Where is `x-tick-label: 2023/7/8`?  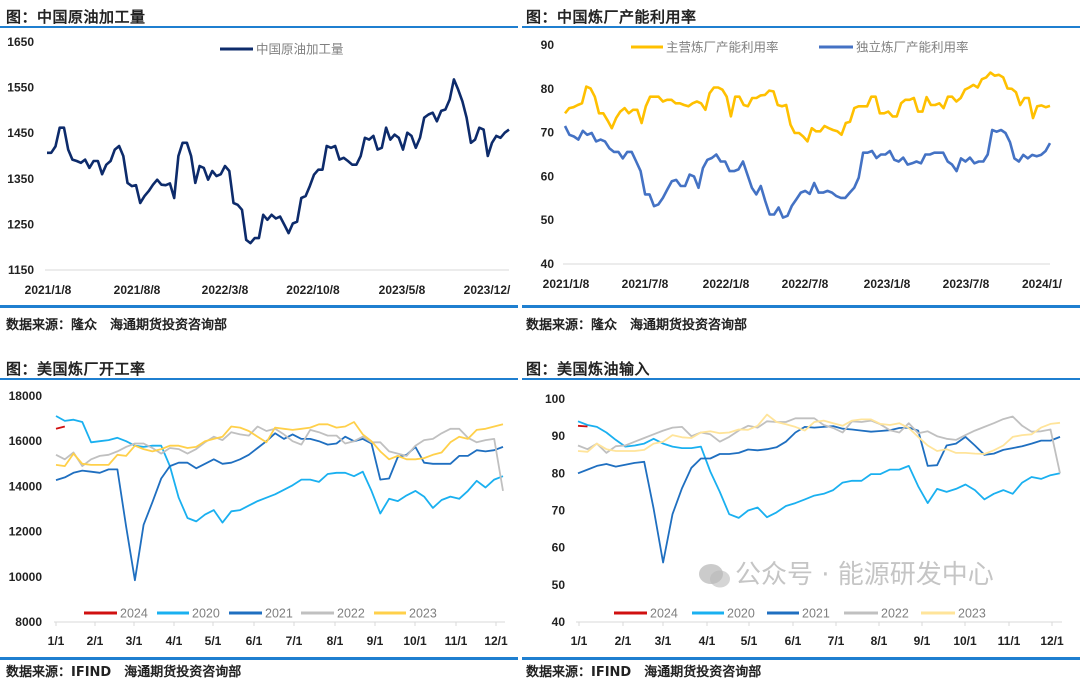 x-tick-label: 2023/7/8 is located at coordinates (966, 284).